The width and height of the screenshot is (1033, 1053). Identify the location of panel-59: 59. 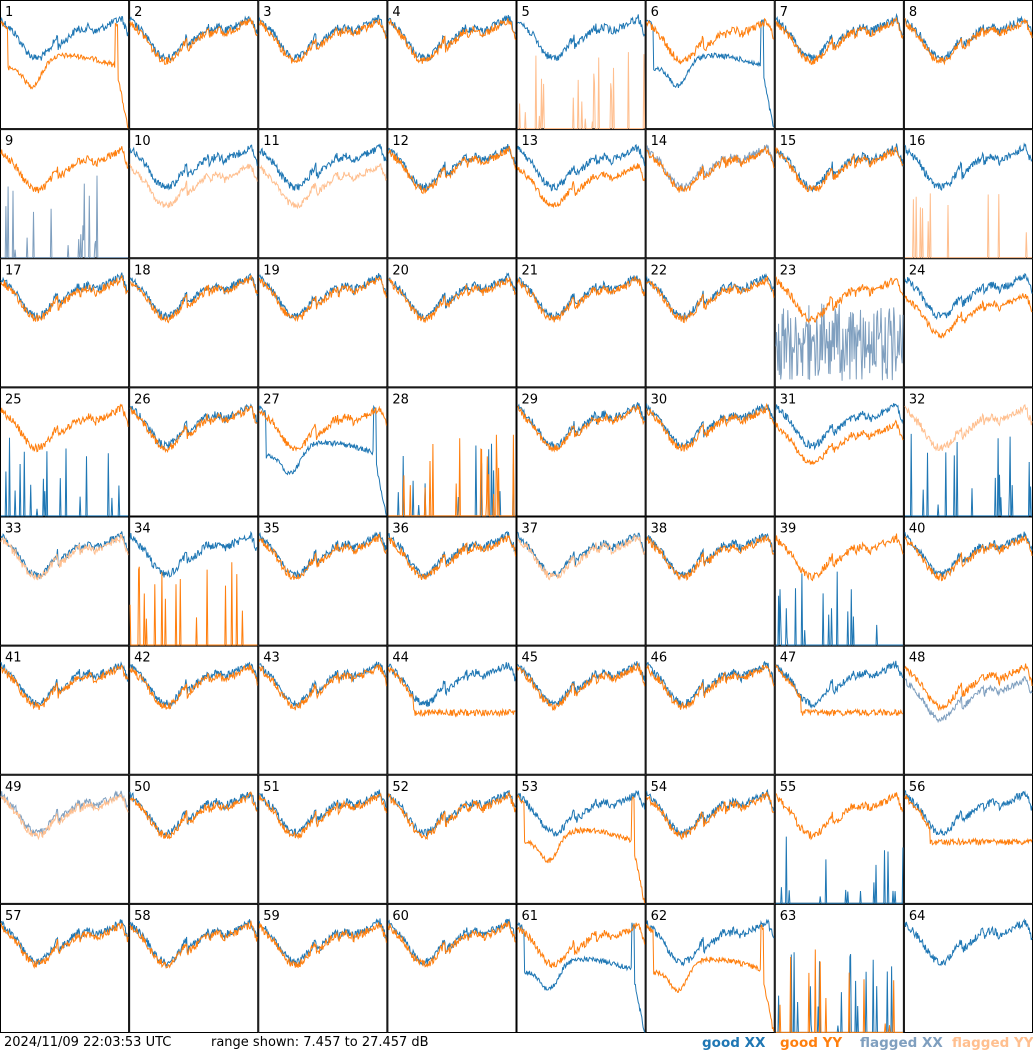
(323, 968).